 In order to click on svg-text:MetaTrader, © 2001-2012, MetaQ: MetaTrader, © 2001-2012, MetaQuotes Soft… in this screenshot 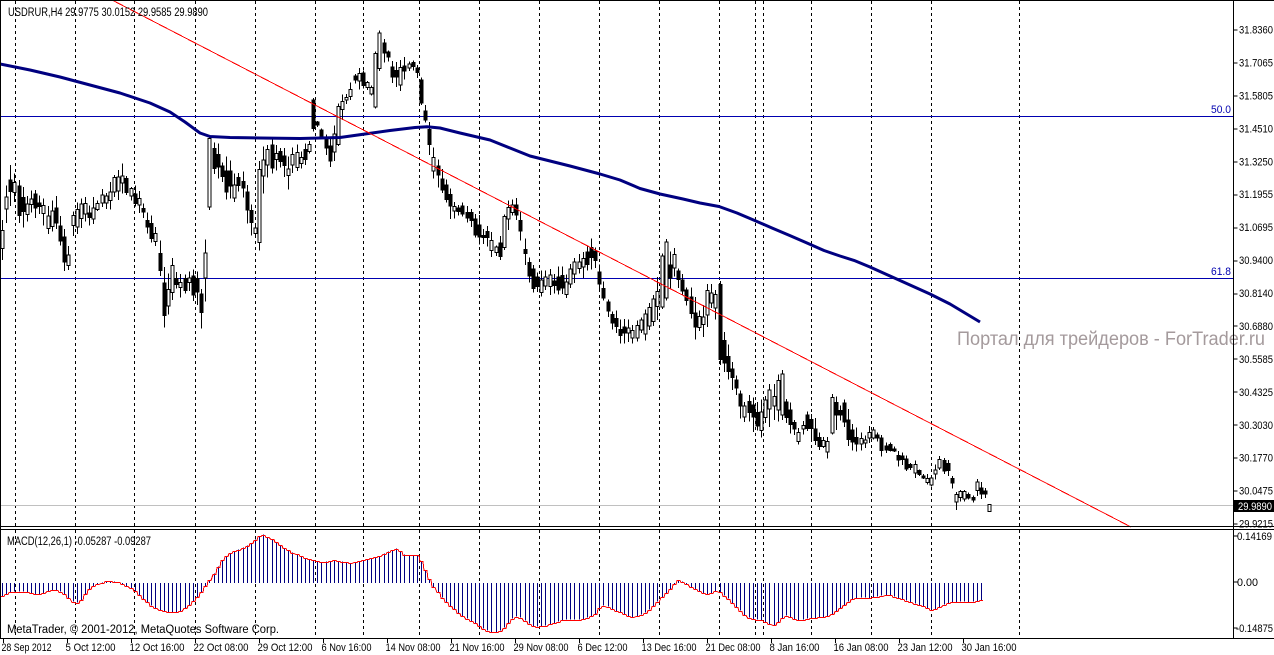, I will do `click(143, 630)`.